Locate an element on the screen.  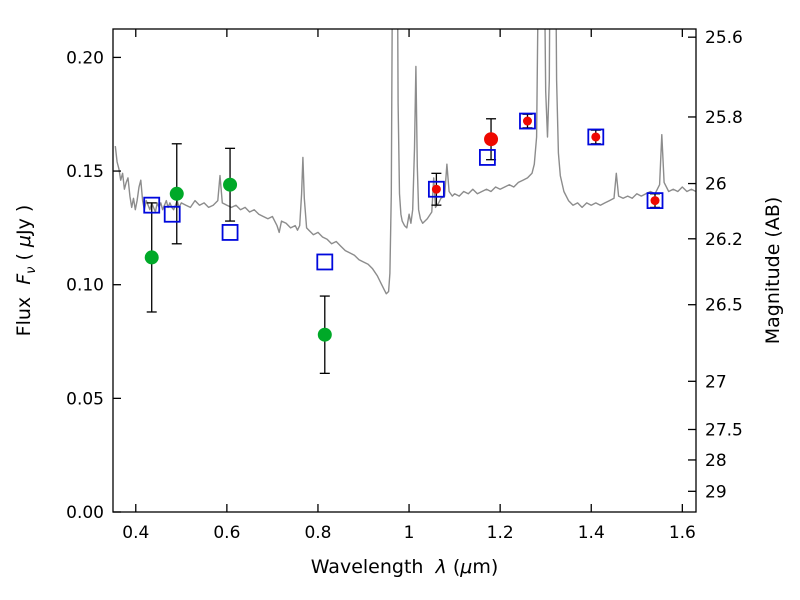
x-tick-label: 1.6 is located at coordinates (682, 533).